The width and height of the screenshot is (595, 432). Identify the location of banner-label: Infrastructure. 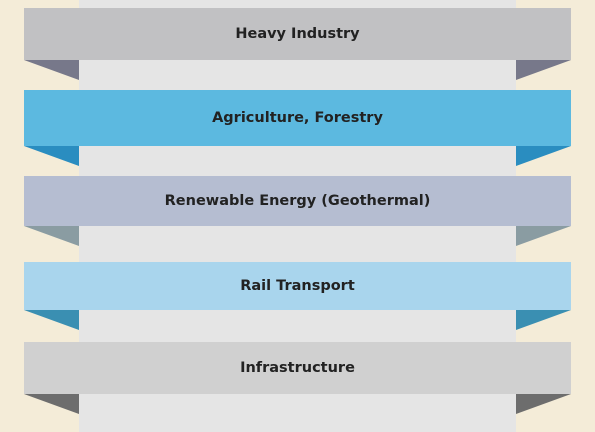
(297, 368).